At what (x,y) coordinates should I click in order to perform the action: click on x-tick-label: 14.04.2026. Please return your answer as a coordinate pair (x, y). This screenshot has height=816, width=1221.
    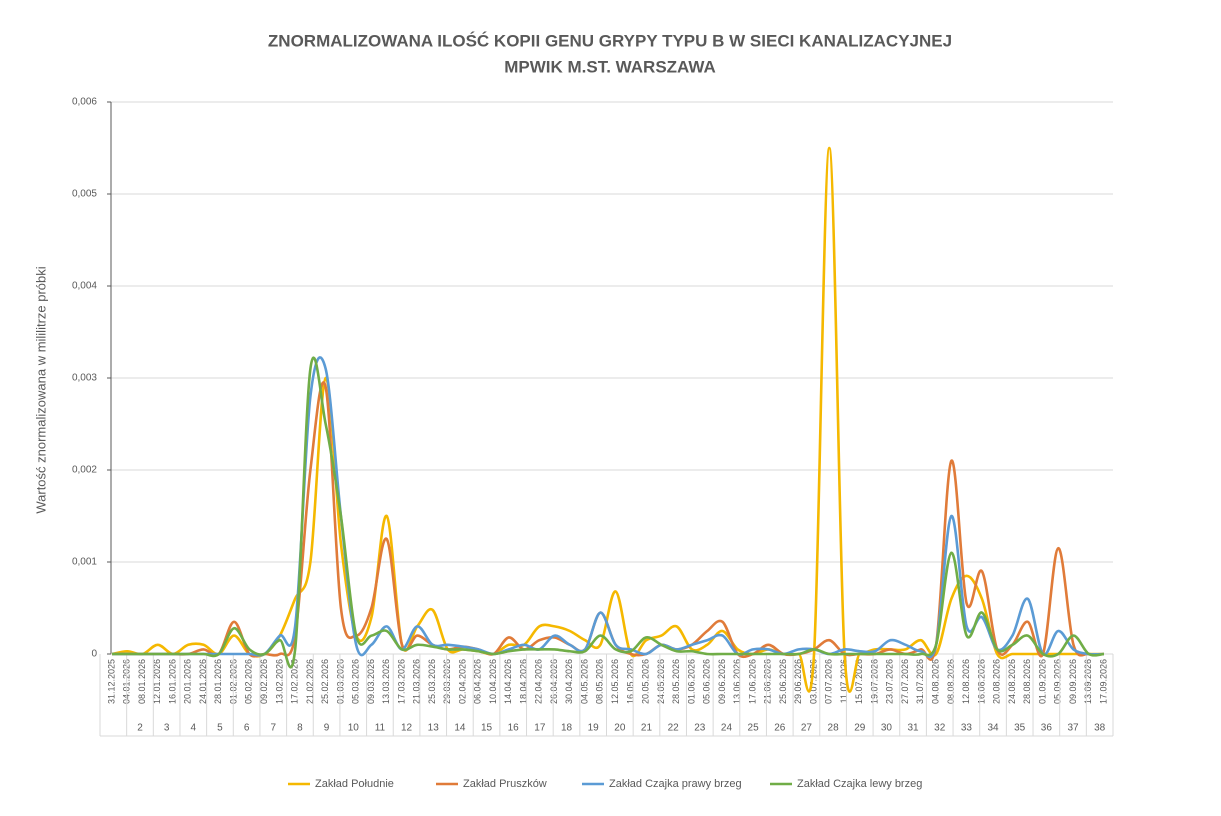
    Looking at the image, I should click on (508, 681).